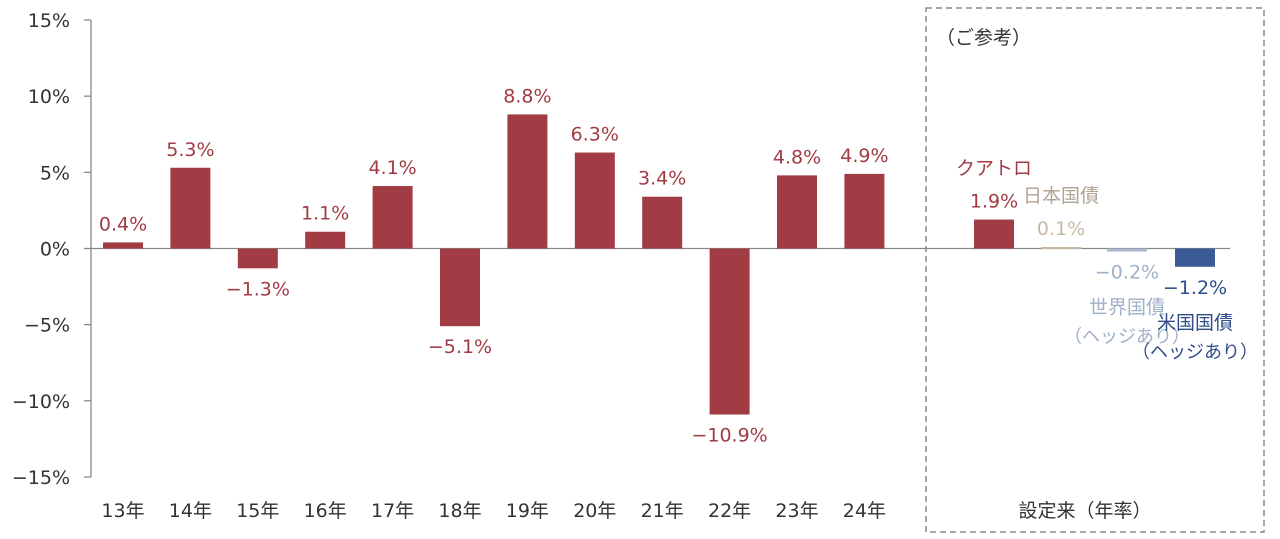 This screenshot has width=1280, height=539. I want to click on bar-value-label: 4.8%, so click(797, 157).